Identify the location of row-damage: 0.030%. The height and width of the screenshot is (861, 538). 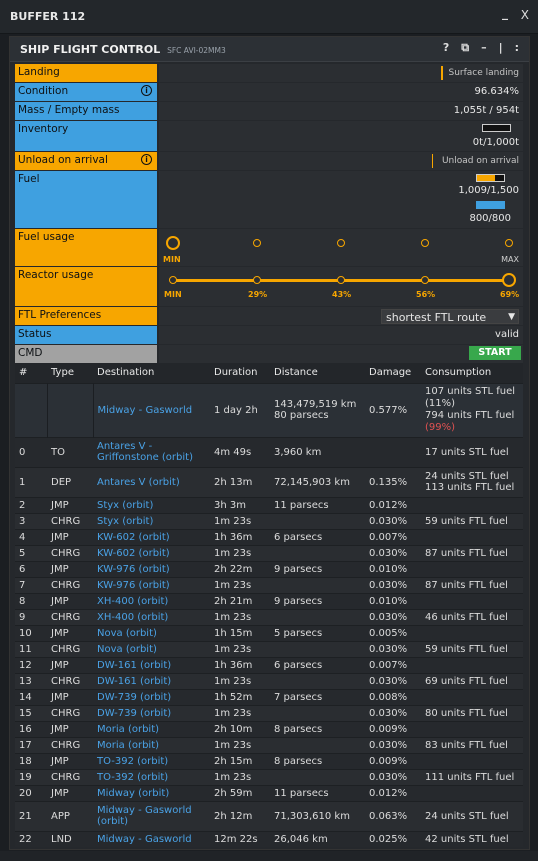
(393, 584).